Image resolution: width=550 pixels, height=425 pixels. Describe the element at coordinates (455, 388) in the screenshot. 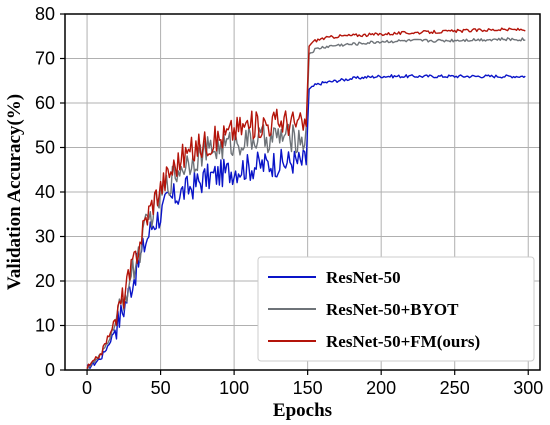

I see `x-tick-label: 250` at that location.